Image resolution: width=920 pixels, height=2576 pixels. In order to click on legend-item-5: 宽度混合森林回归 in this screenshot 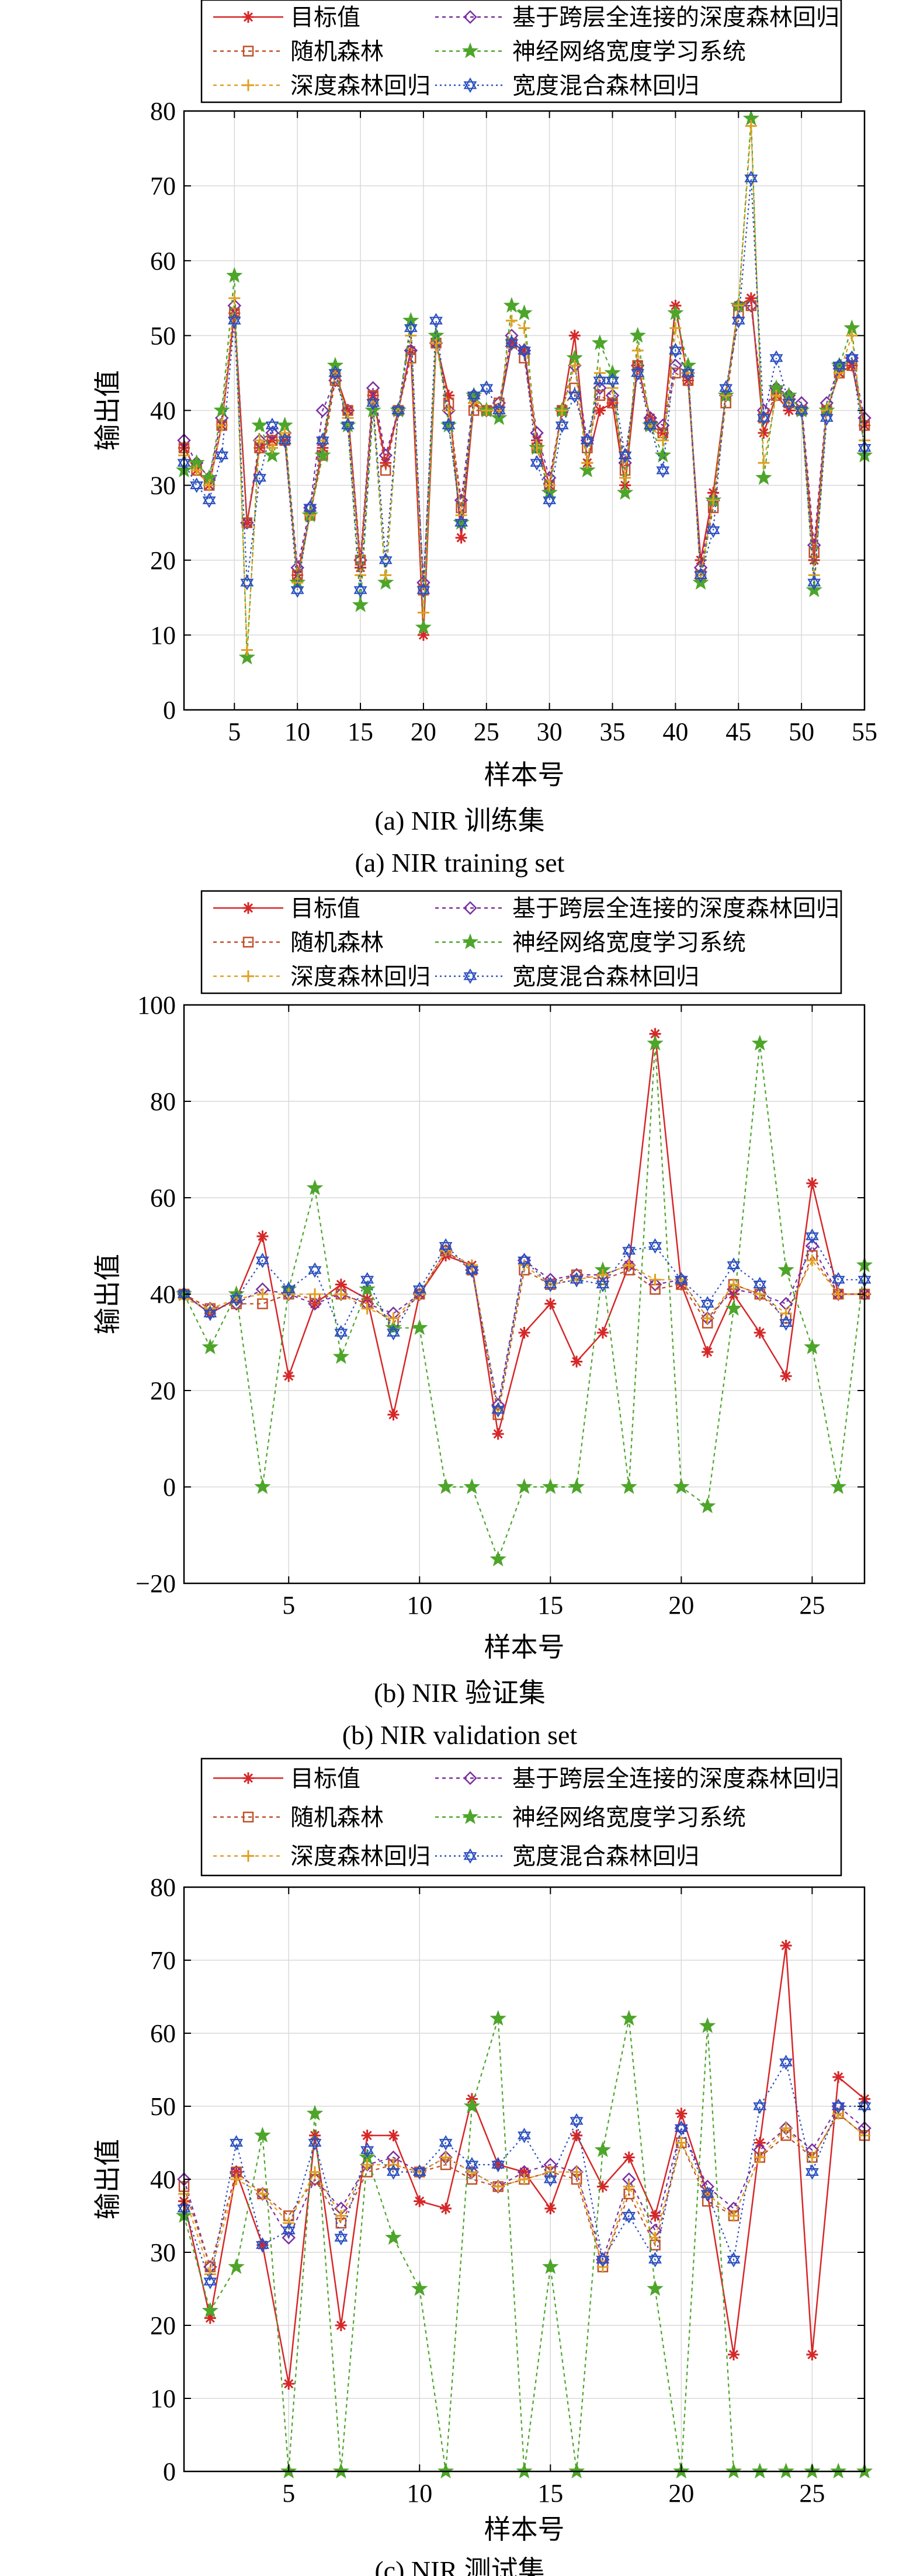, I will do `click(567, 85)`.